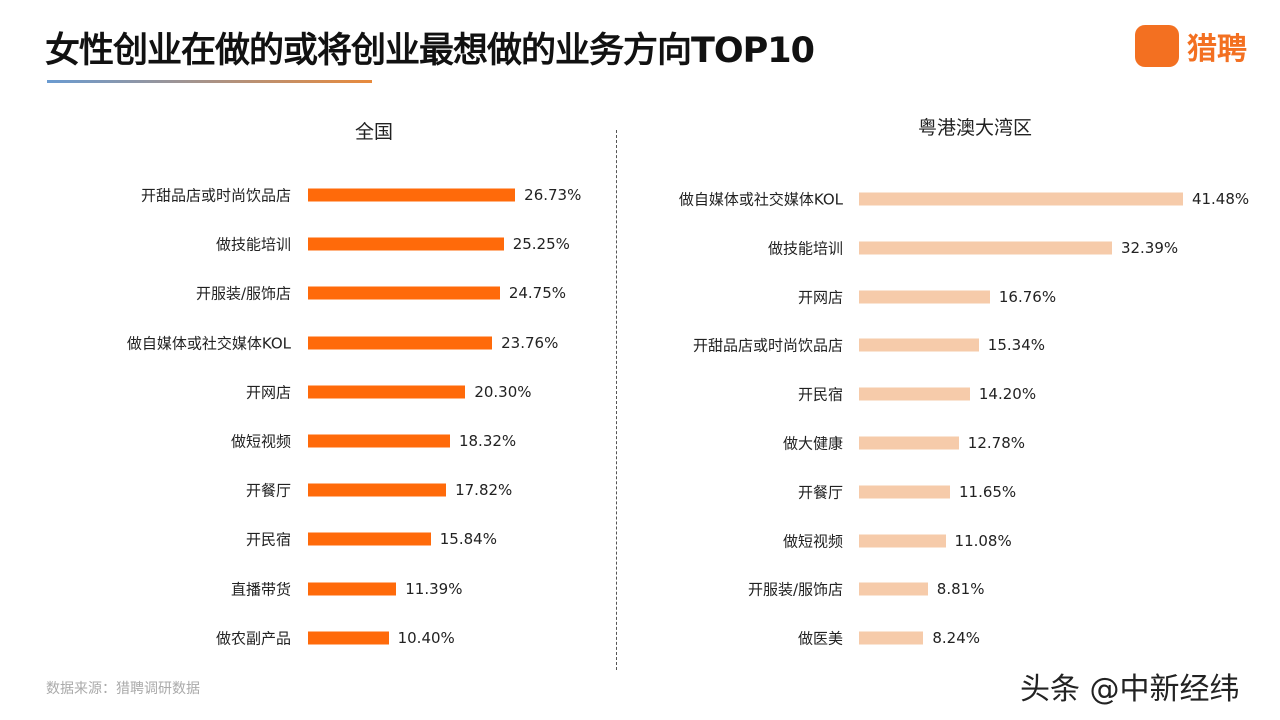 Image resolution: width=1280 pixels, height=720 pixels. What do you see at coordinates (1220, 199) in the screenshot?
I see `gba-value-label: 41.48%` at bounding box center [1220, 199].